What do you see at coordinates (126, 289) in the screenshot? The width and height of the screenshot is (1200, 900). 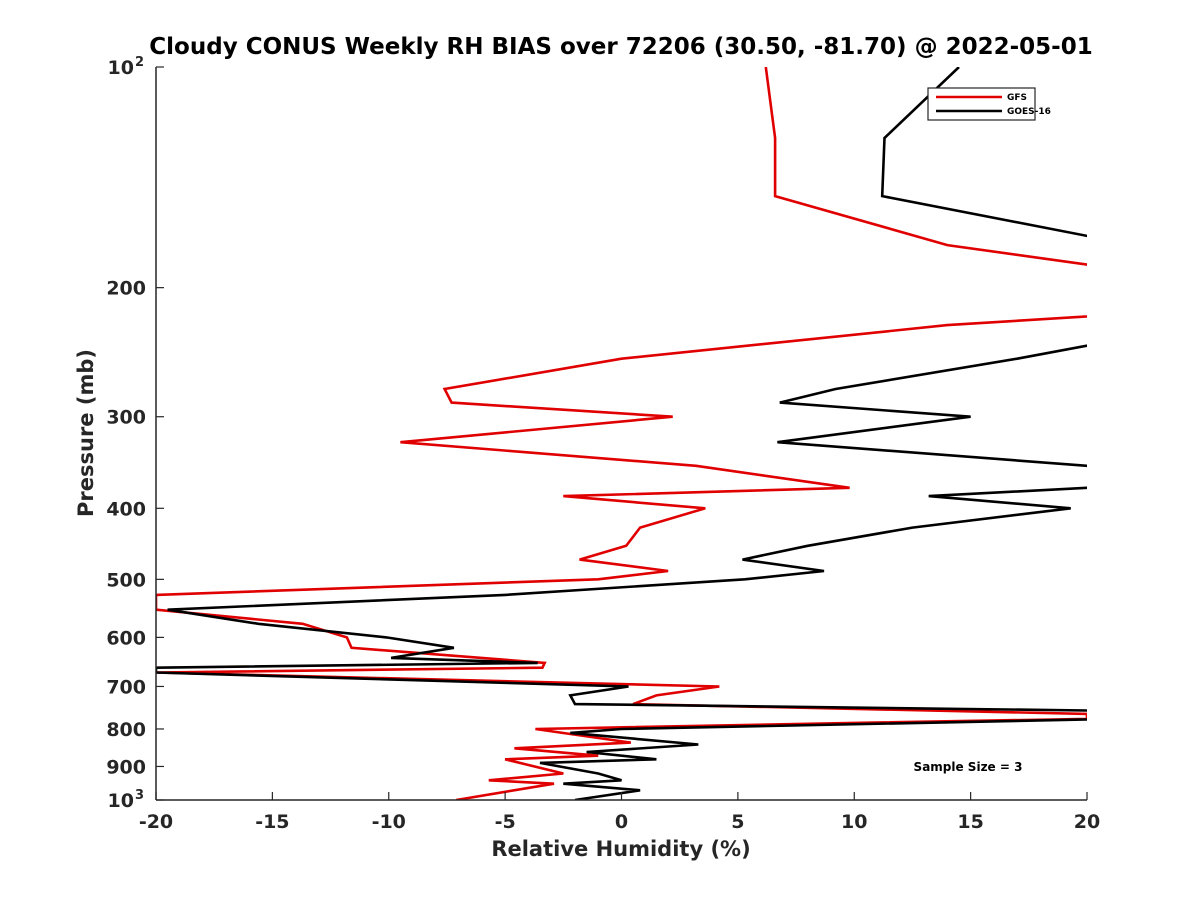 I see `y-tick-label: 200` at bounding box center [126, 289].